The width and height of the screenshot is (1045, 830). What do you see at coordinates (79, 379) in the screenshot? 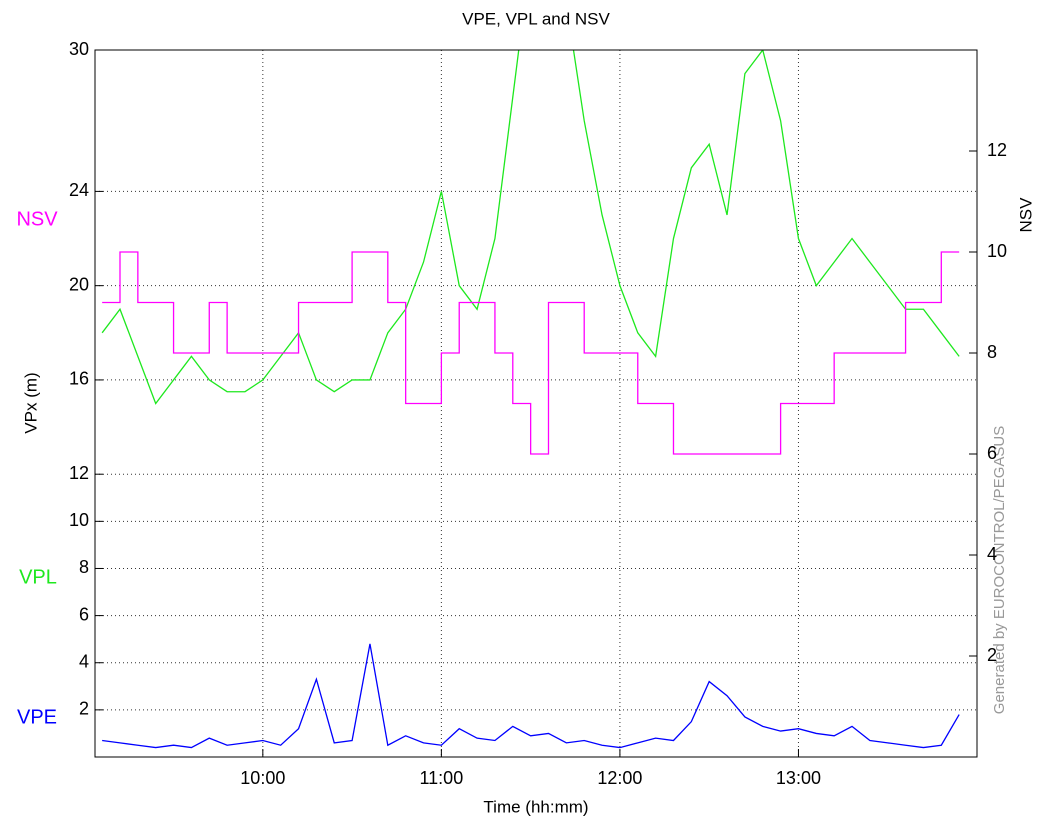
I see `y-tick-label: 16` at bounding box center [79, 379].